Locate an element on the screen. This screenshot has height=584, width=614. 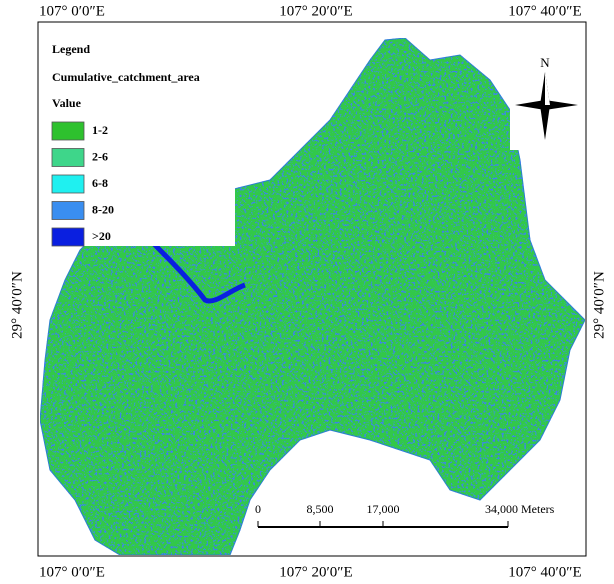
scale-bar: 0 8,500 17,000 34,000 Meters is located at coordinates (405, 515).